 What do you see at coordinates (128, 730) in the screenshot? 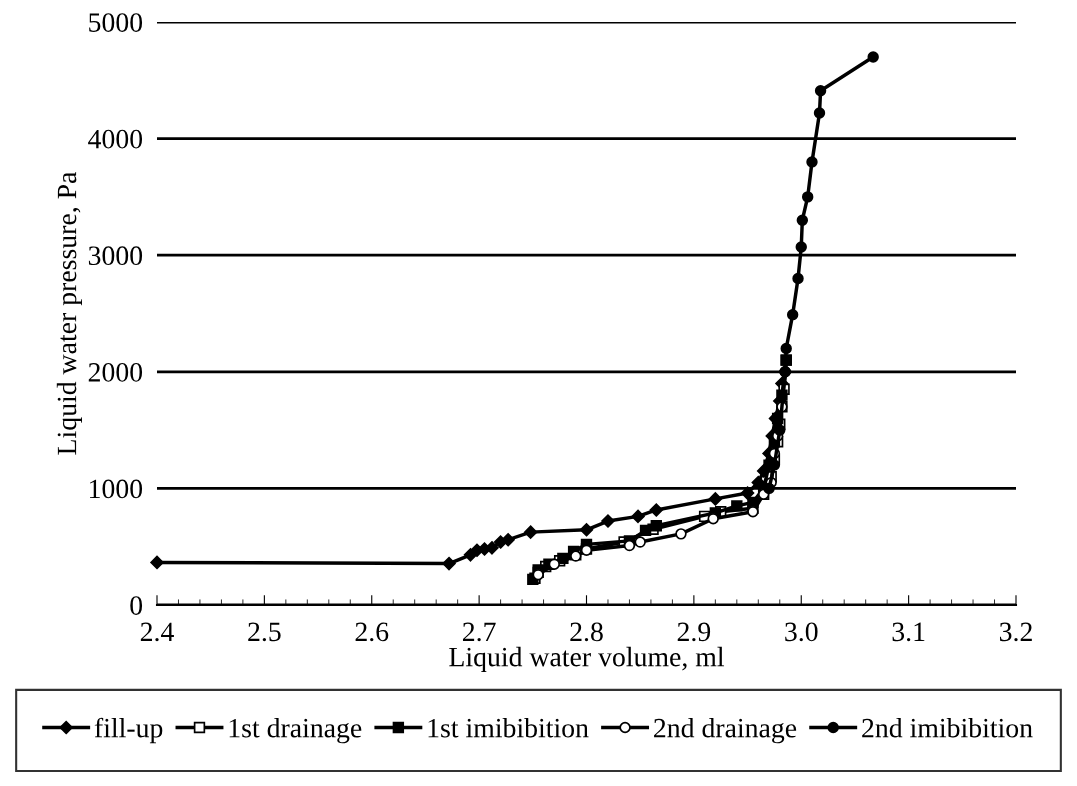
I see `legend-label: fill-up` at bounding box center [128, 730].